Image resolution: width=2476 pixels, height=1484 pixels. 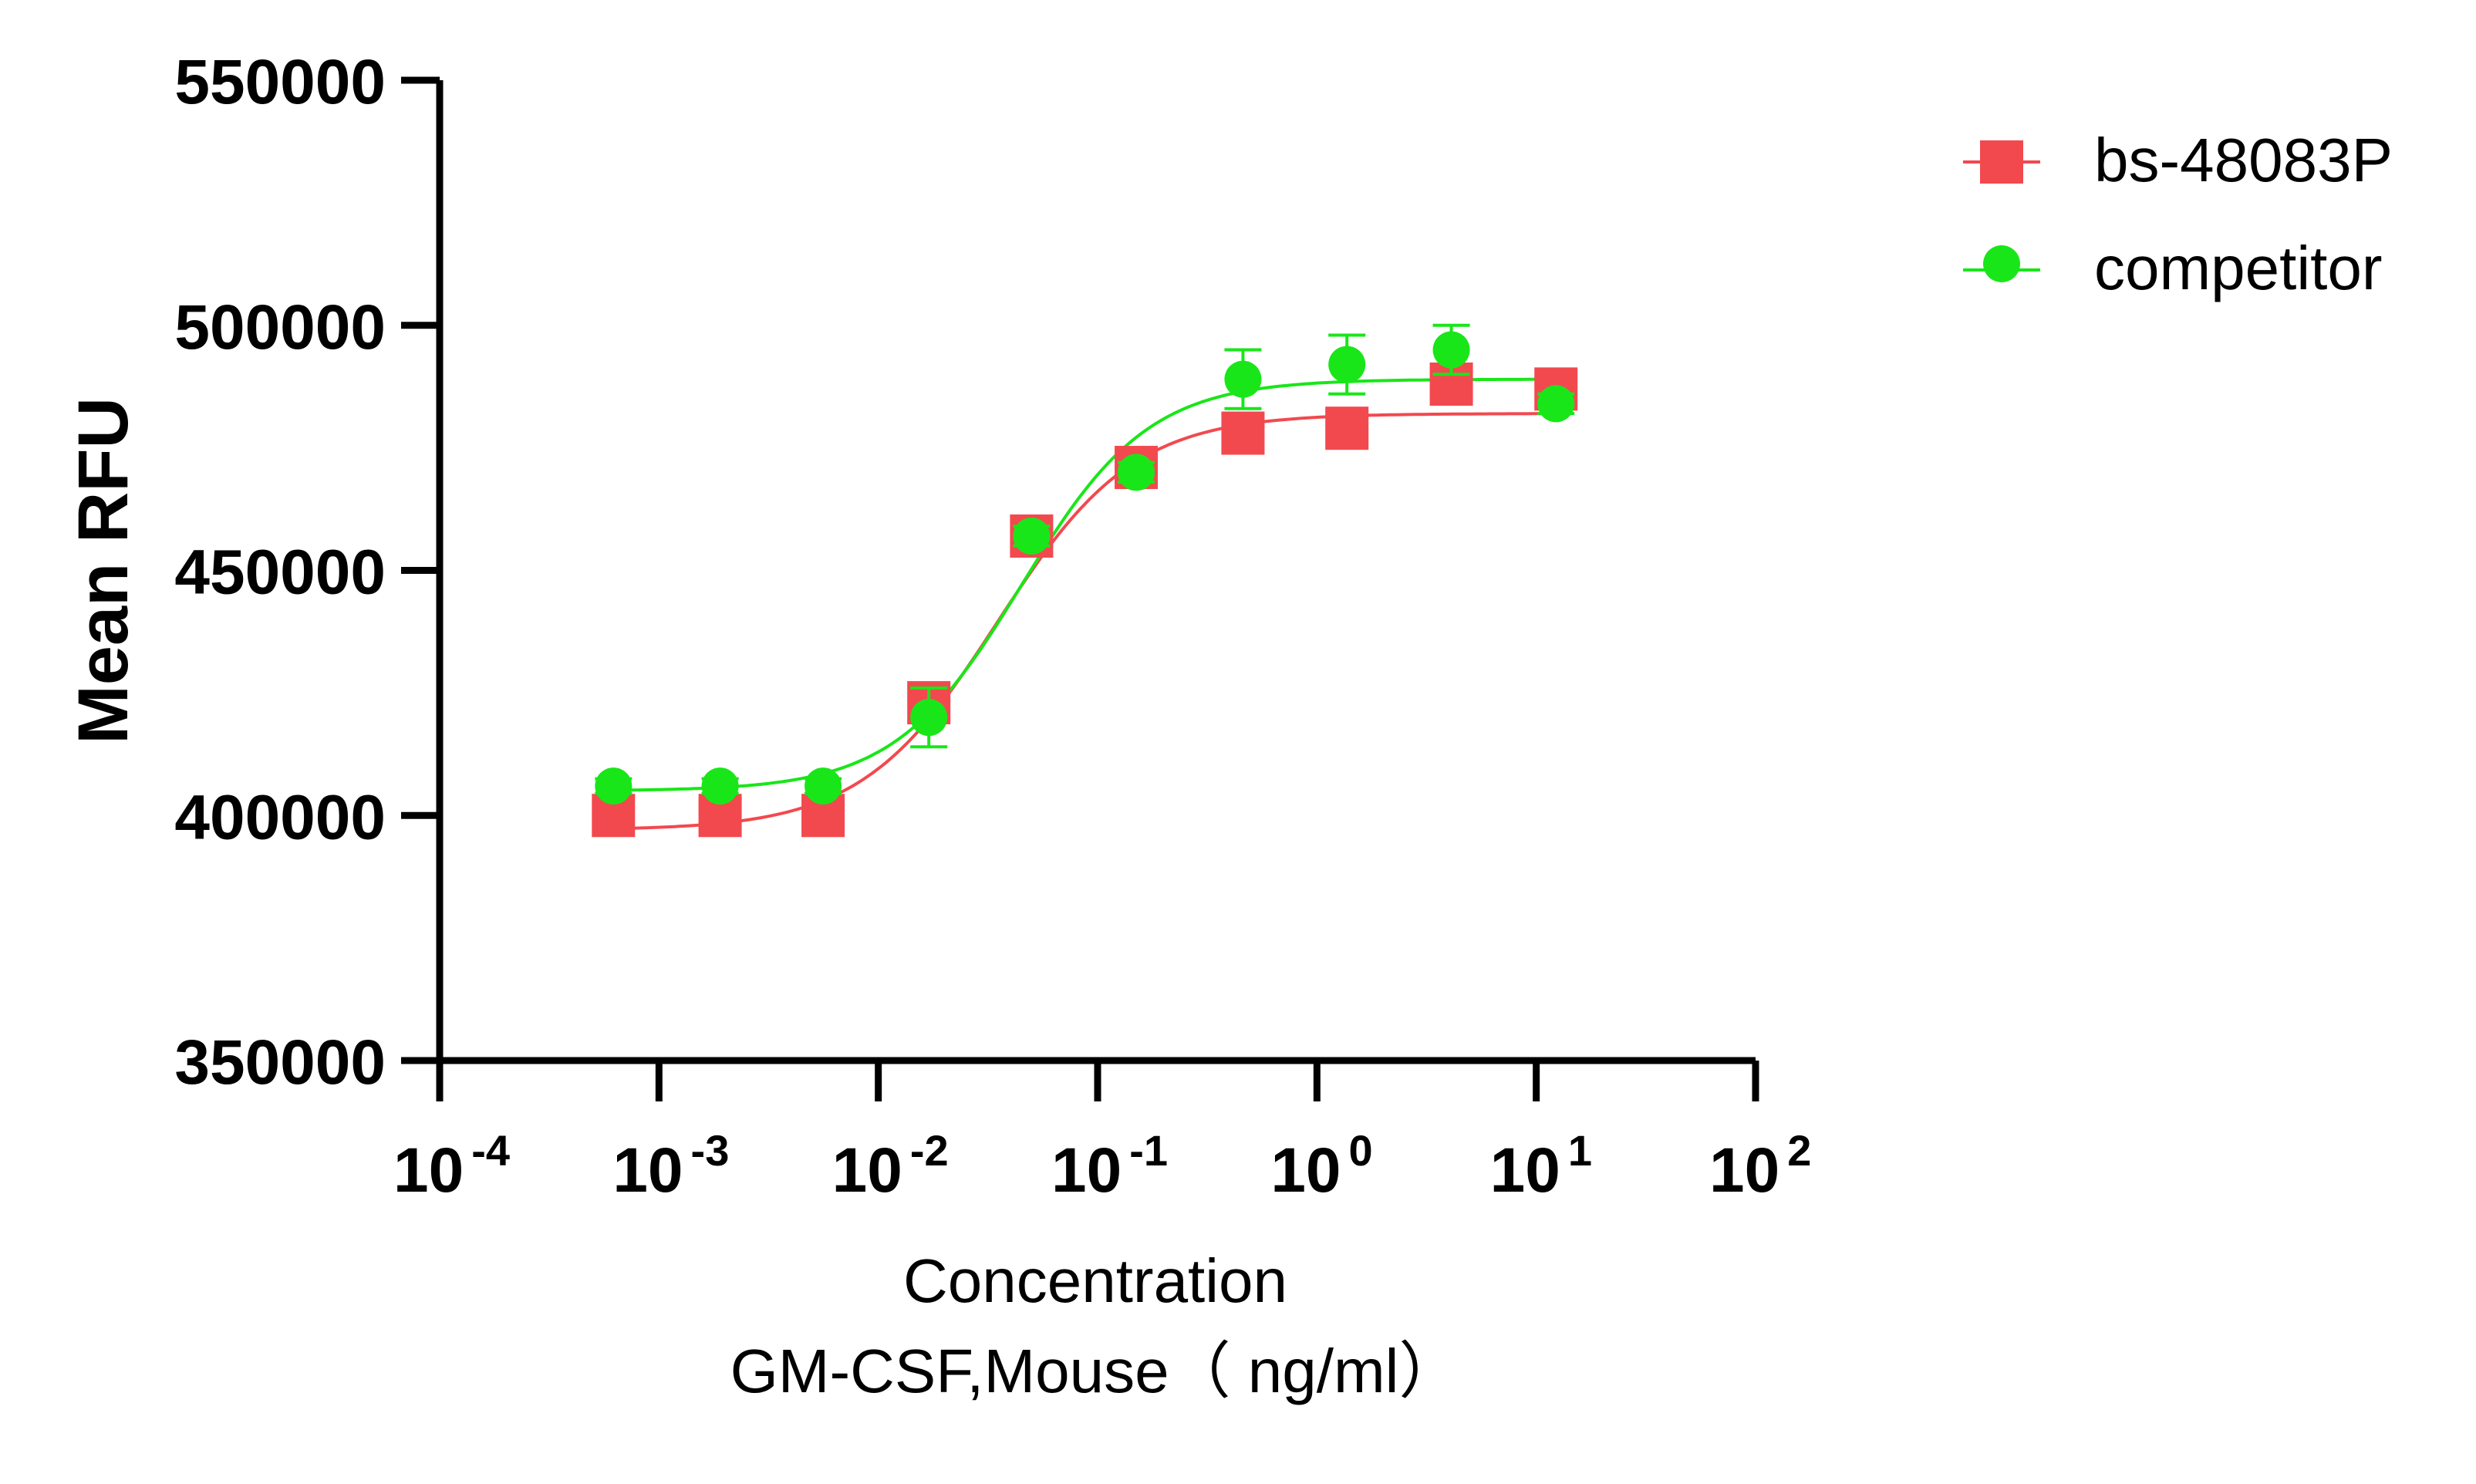 I want to click on x-tick-label: 10 1, so click(x=1541, y=1166).